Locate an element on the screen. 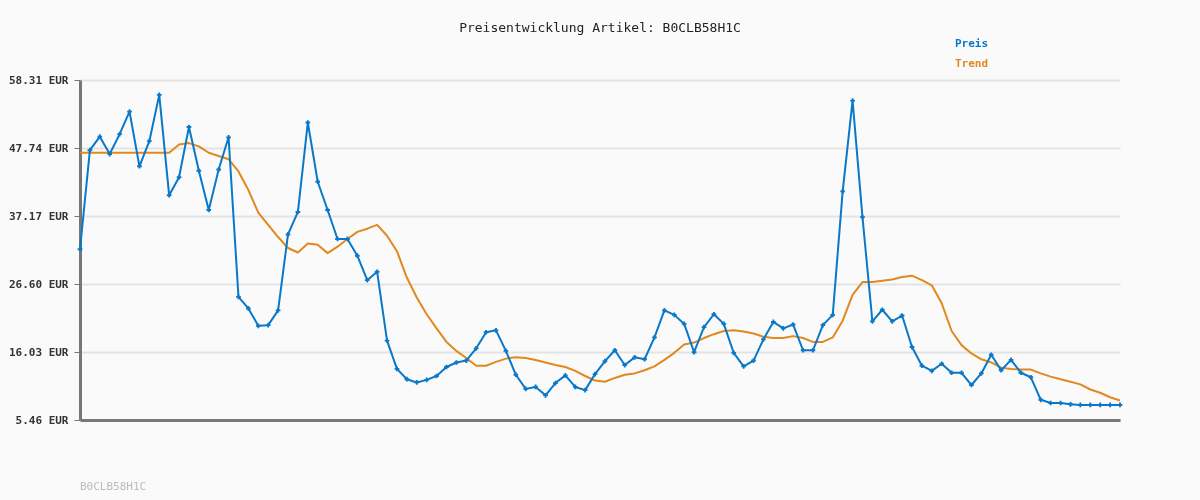  y-tick-label: 58.31 EUR is located at coordinates (38, 80).